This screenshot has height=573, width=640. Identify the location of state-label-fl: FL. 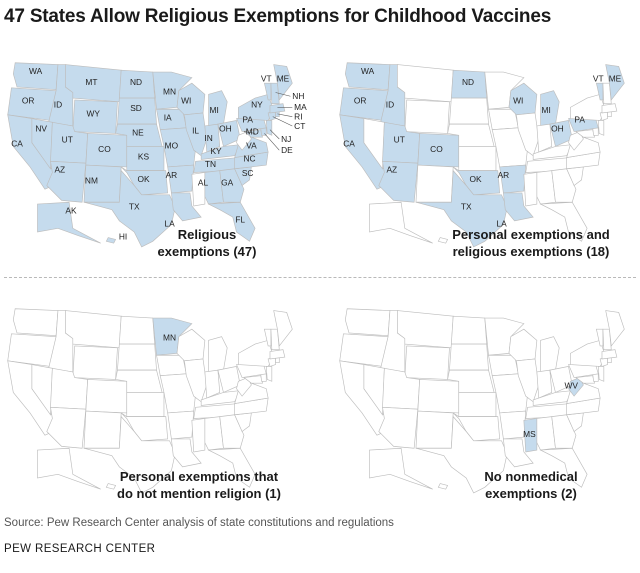
(240, 220).